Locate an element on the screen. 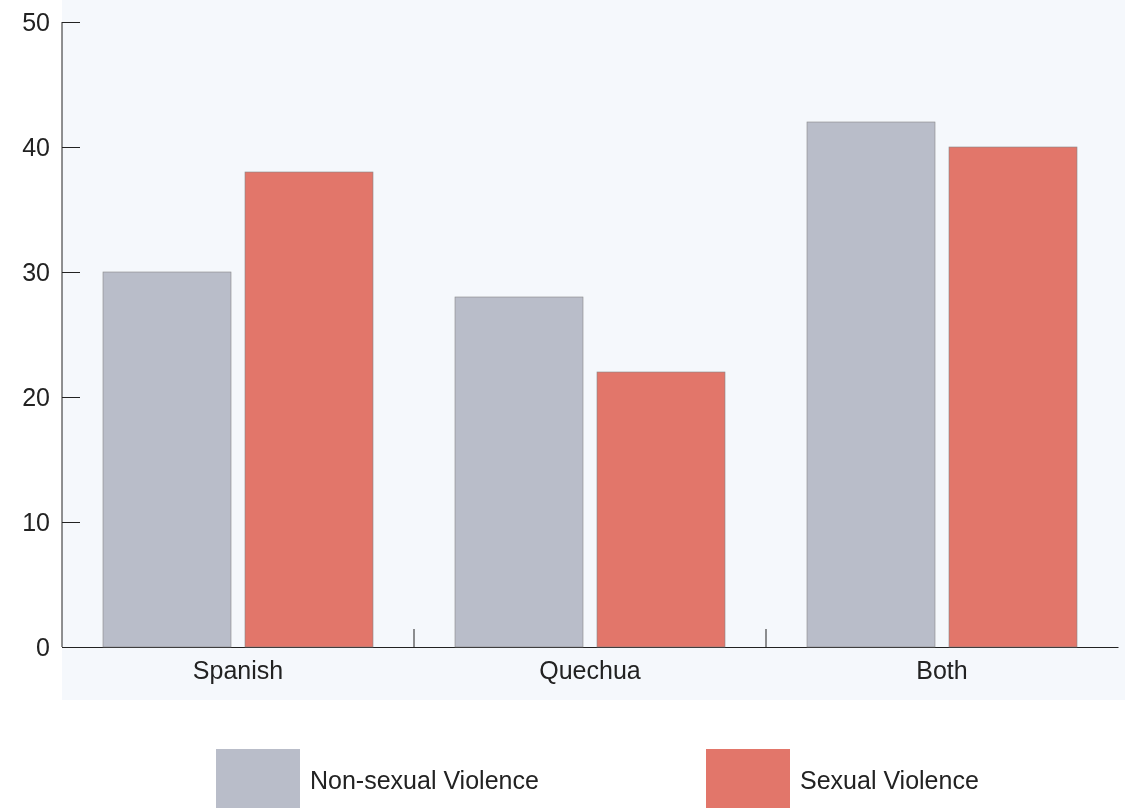 The height and width of the screenshot is (808, 1125). y-tick-label: 20 is located at coordinates (36, 396).